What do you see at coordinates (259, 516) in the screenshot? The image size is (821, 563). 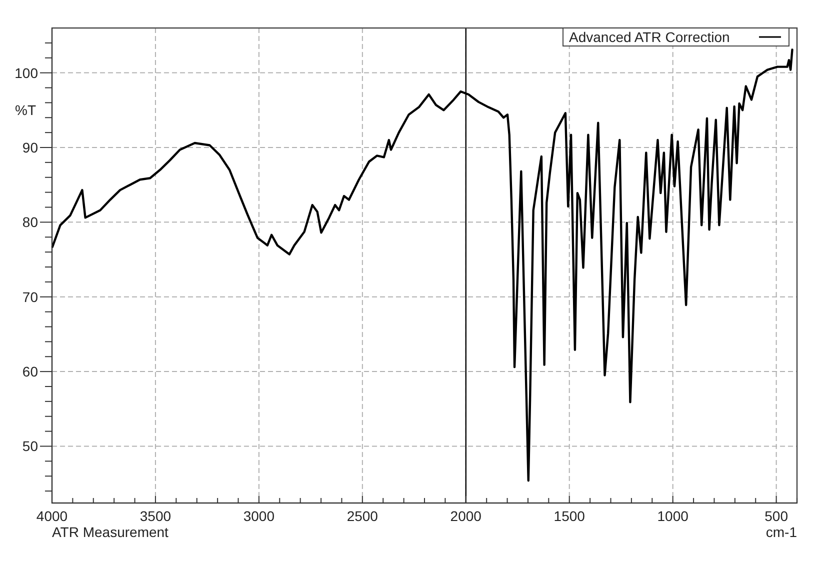 I see `x-tick-label: 3000` at bounding box center [259, 516].